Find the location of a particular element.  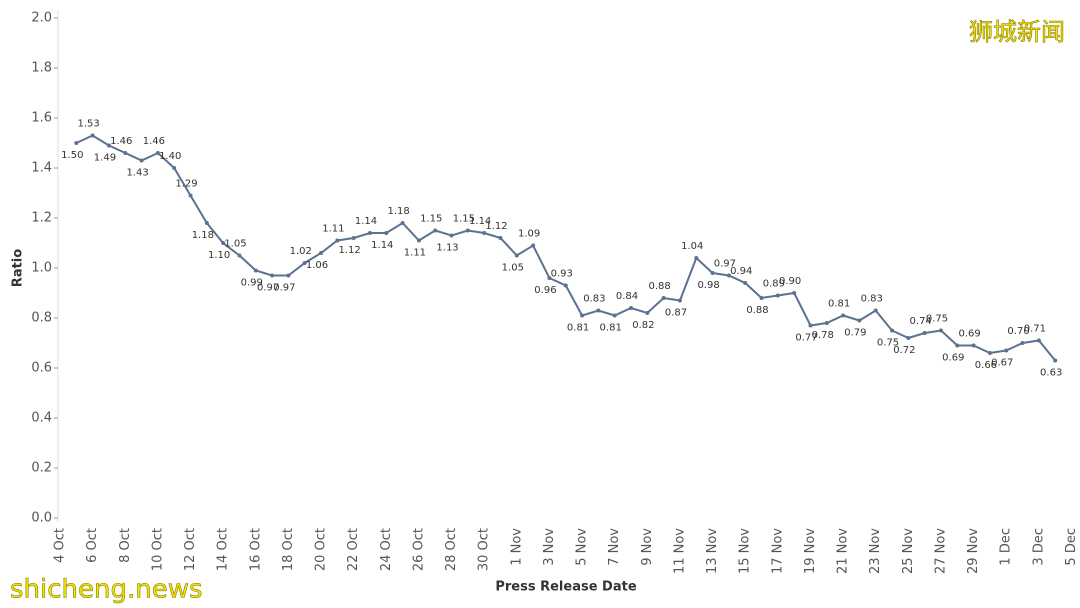

data-label: 0.83 is located at coordinates (594, 299).